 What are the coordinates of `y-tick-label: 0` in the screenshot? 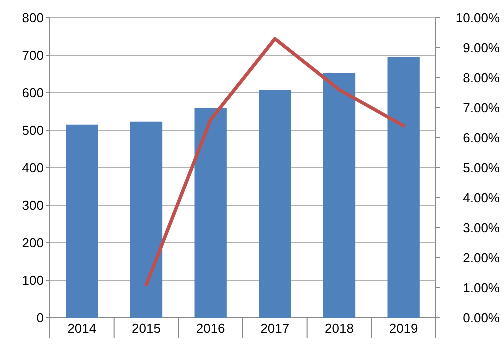 It's located at (40, 318).